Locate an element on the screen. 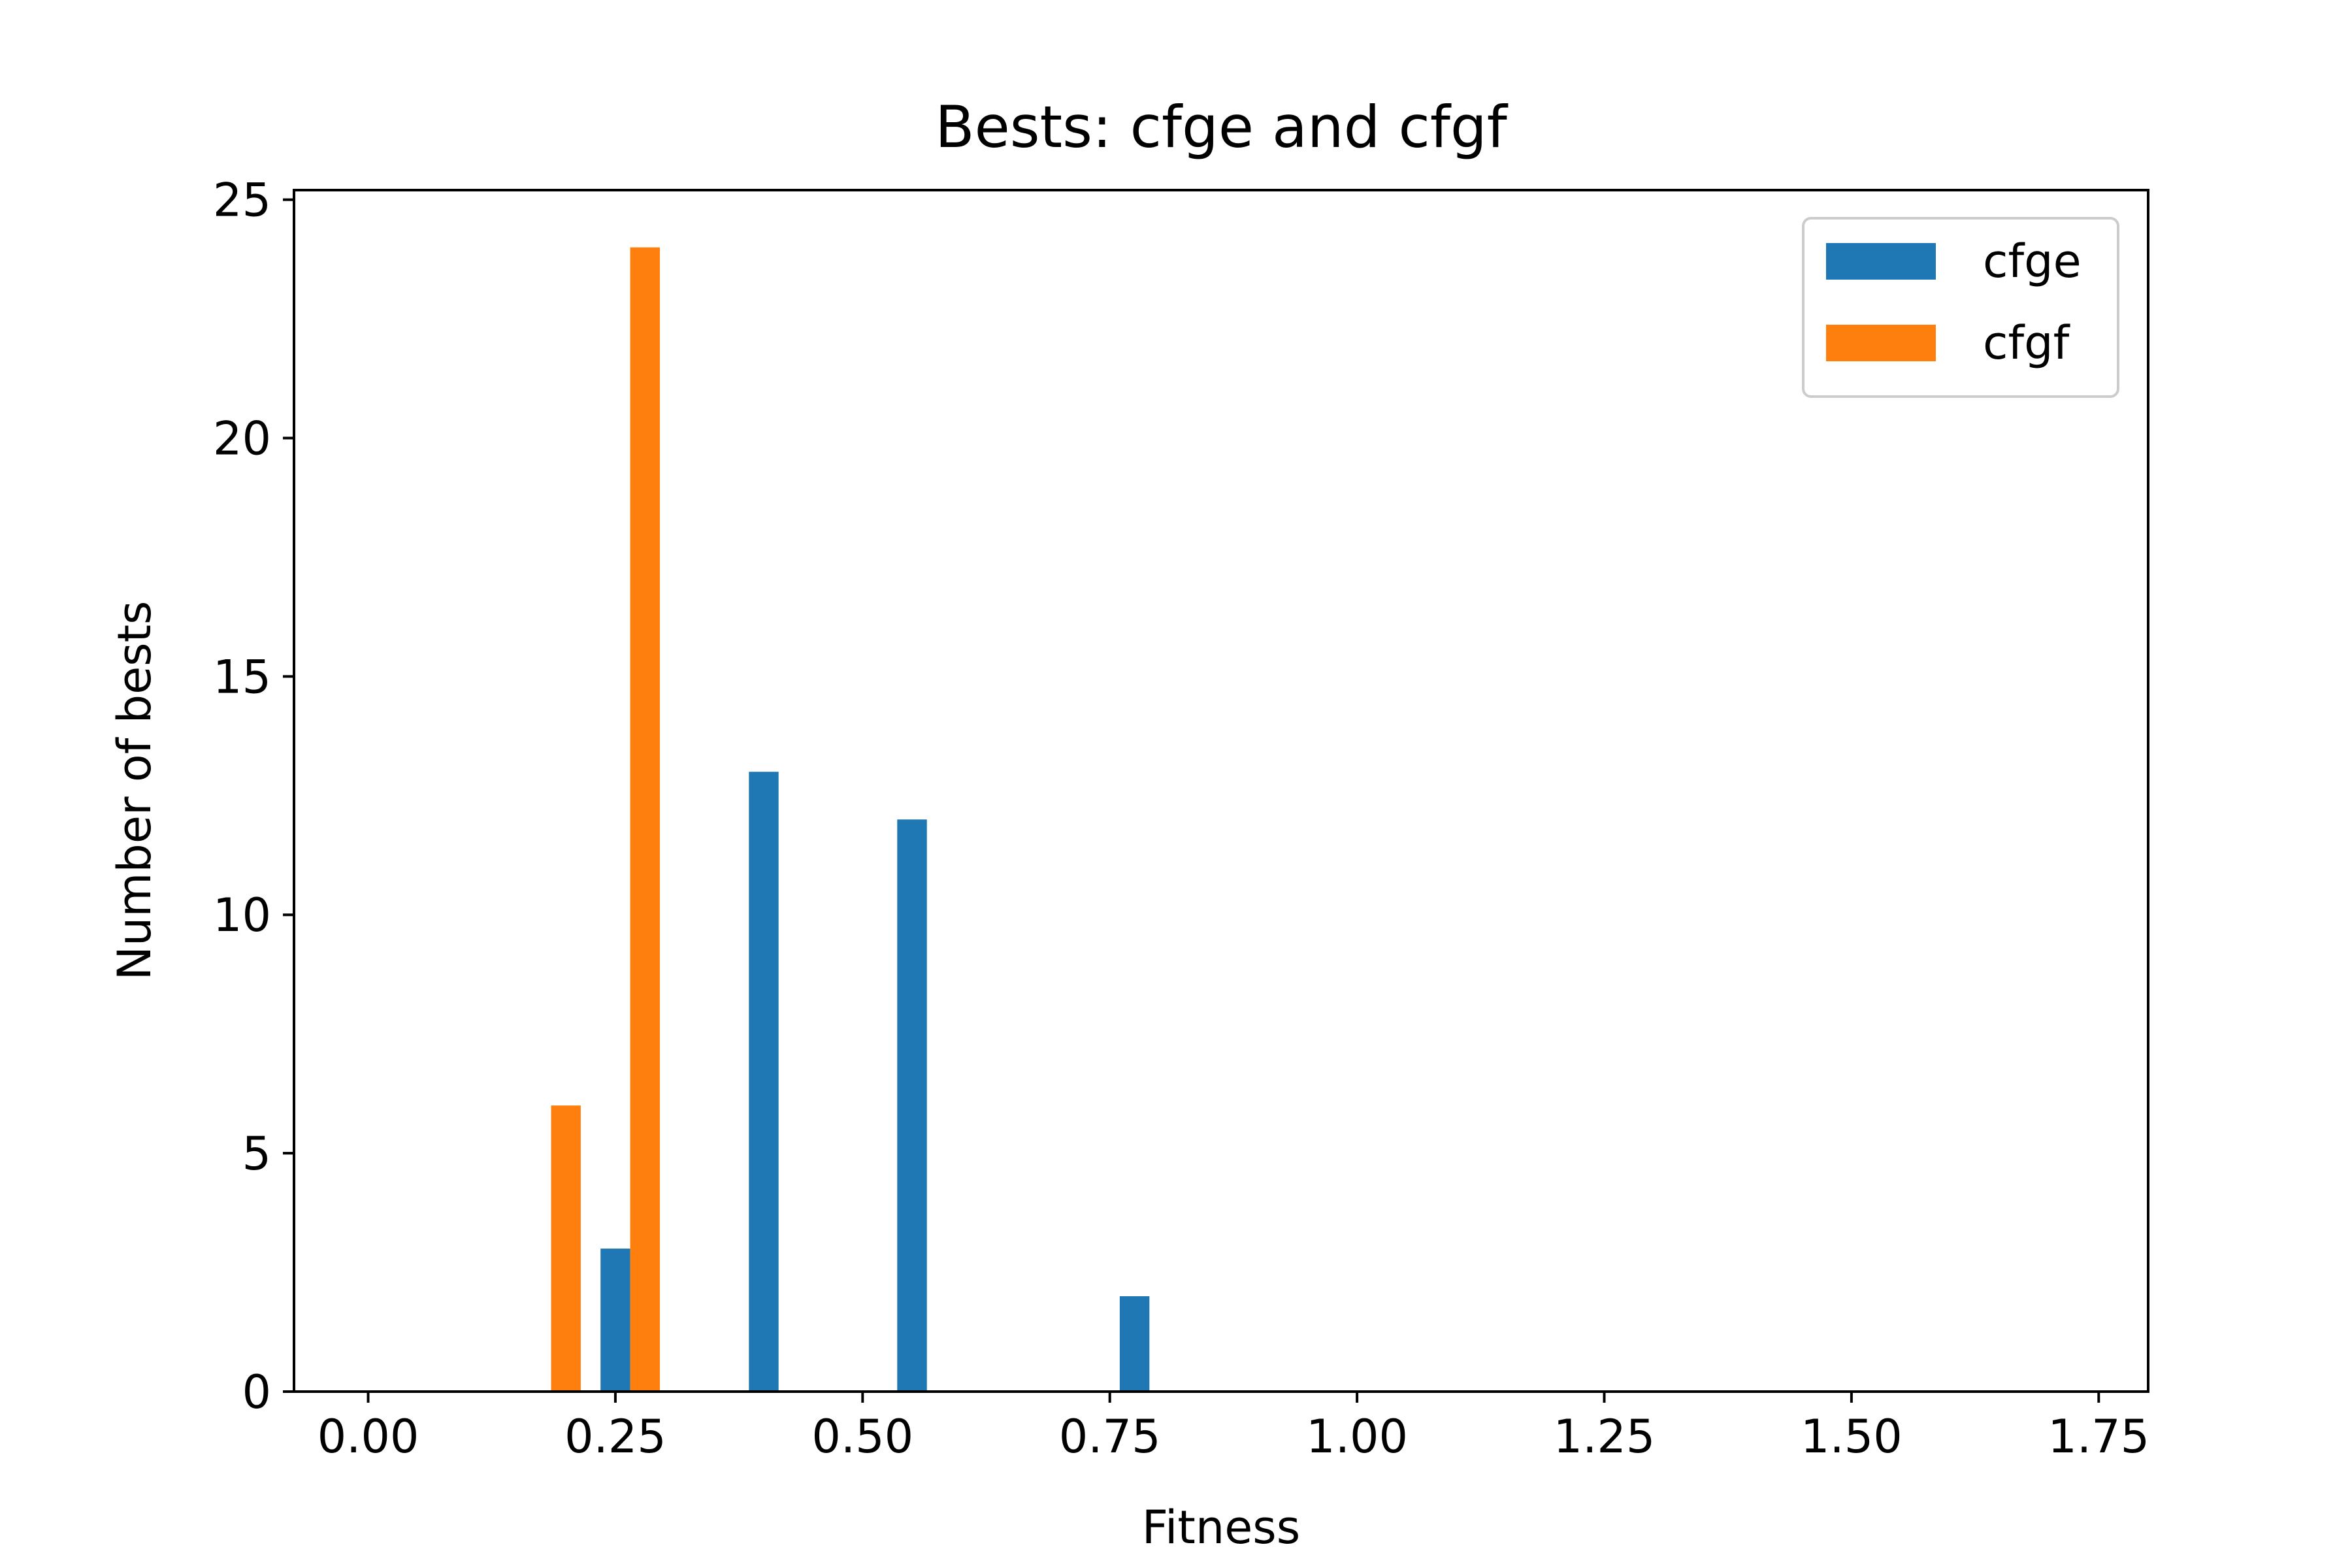 This screenshot has width=2352, height=1568. x-tick-label: 1.50 is located at coordinates (1852, 1436).